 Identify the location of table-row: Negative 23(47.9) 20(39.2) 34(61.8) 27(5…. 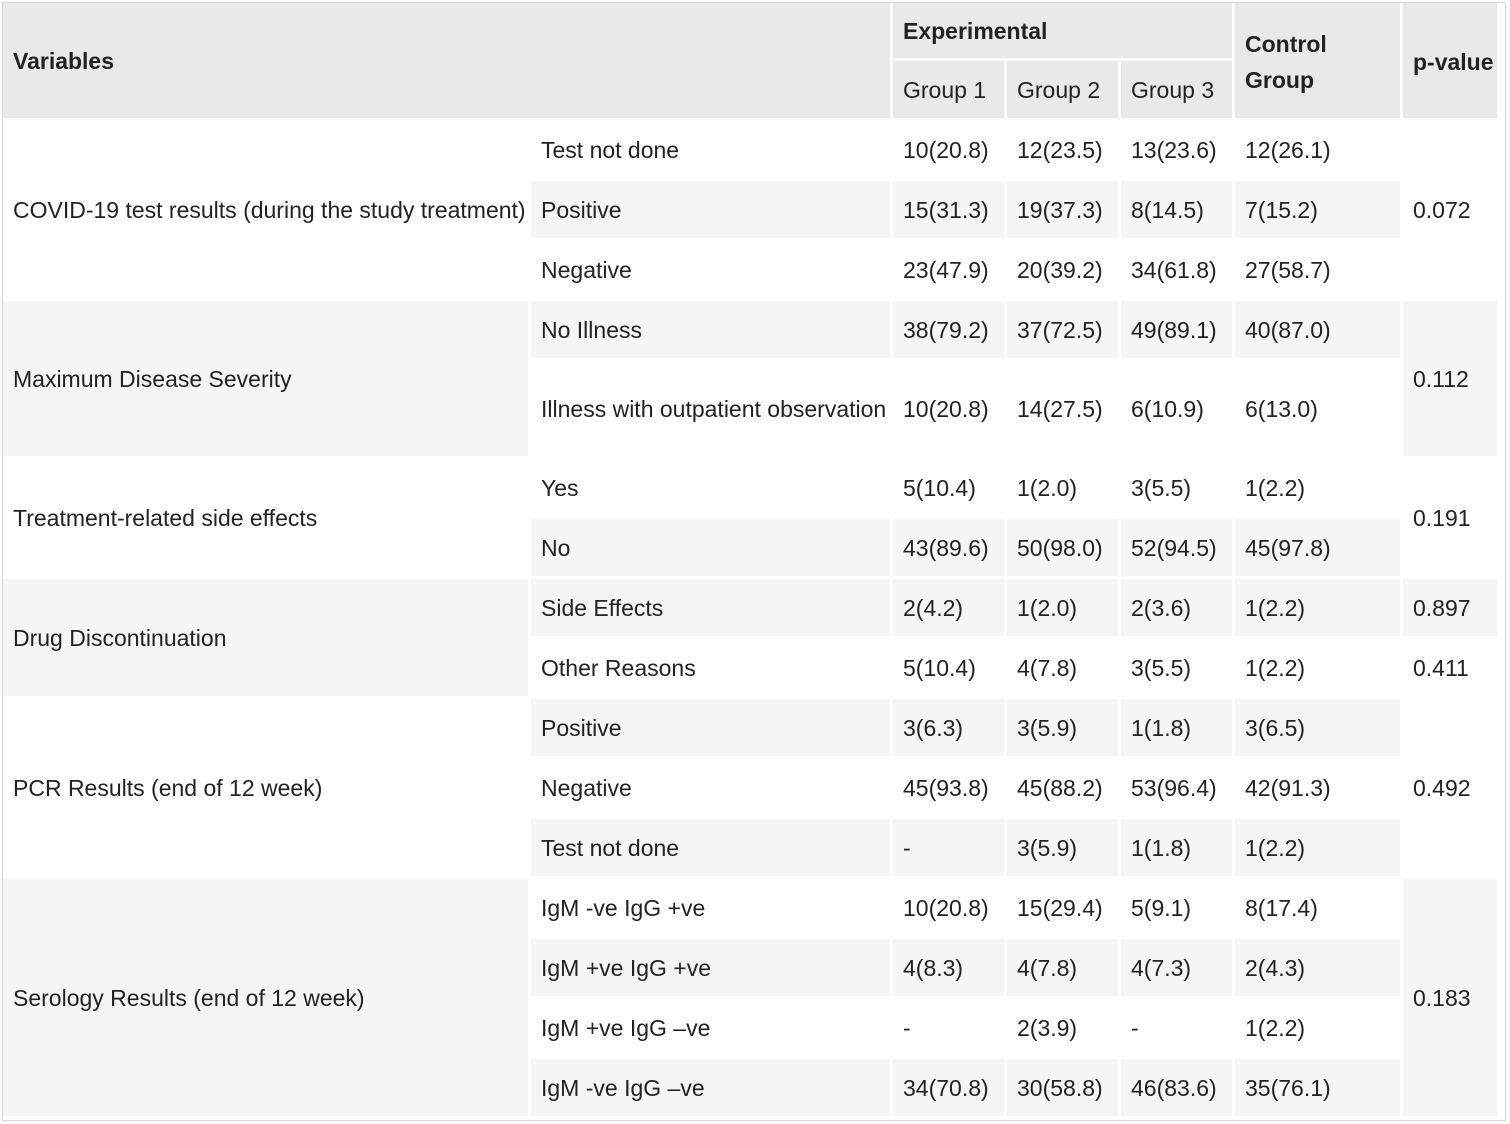
(751, 271).